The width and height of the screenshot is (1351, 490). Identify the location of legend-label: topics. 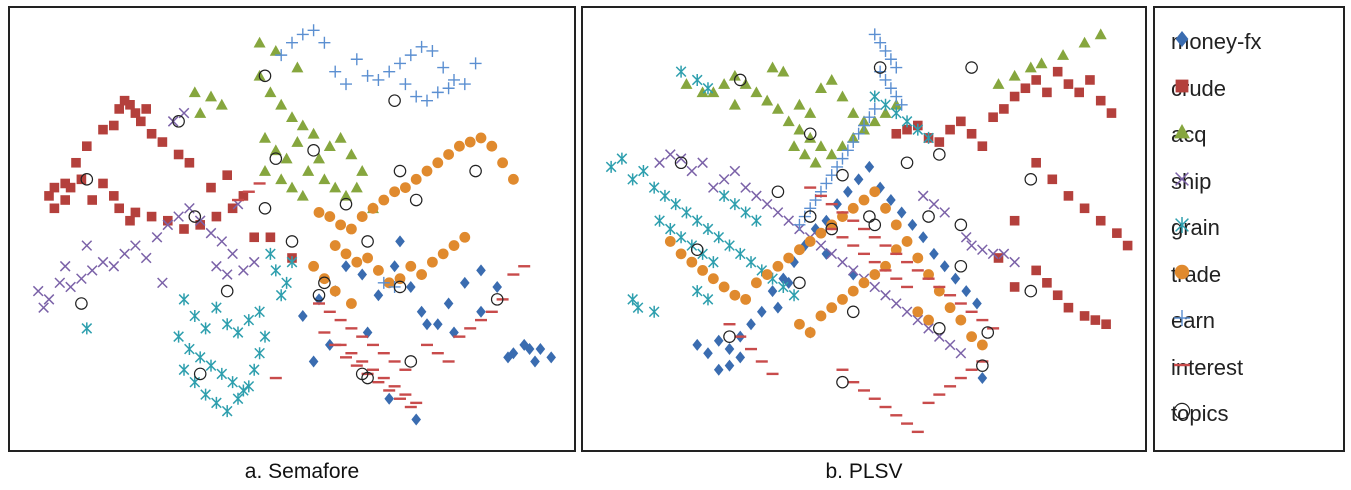
(1200, 413).